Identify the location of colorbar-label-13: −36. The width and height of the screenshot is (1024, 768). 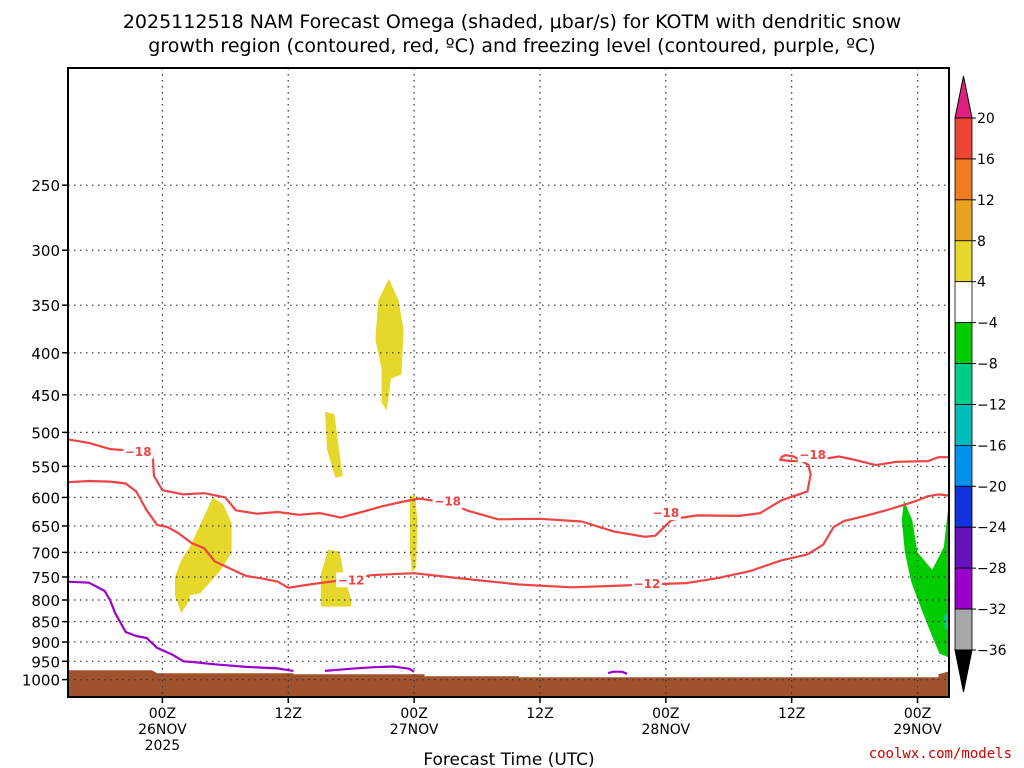
(992, 651).